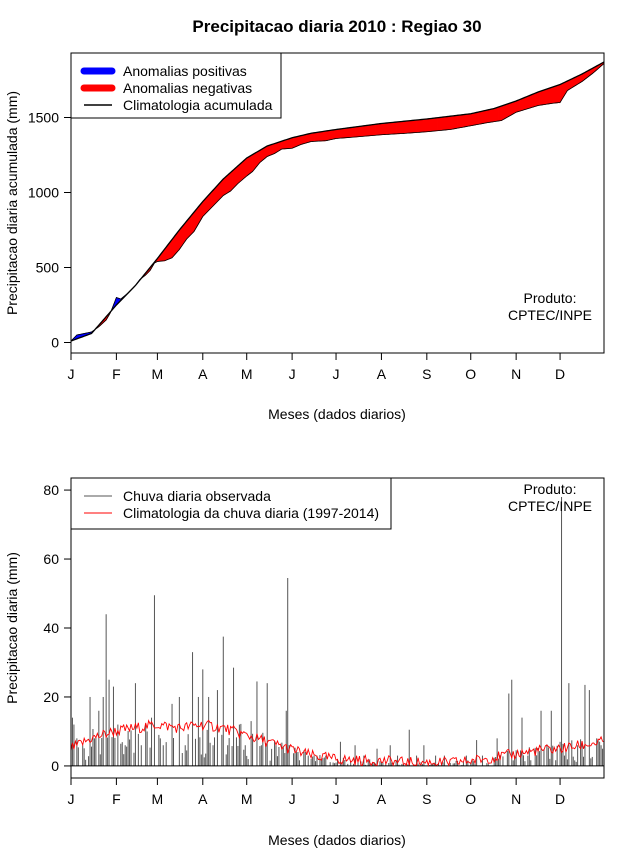 Image resolution: width=640 pixels, height=850 pixels. I want to click on legend-box, so click(231, 503).